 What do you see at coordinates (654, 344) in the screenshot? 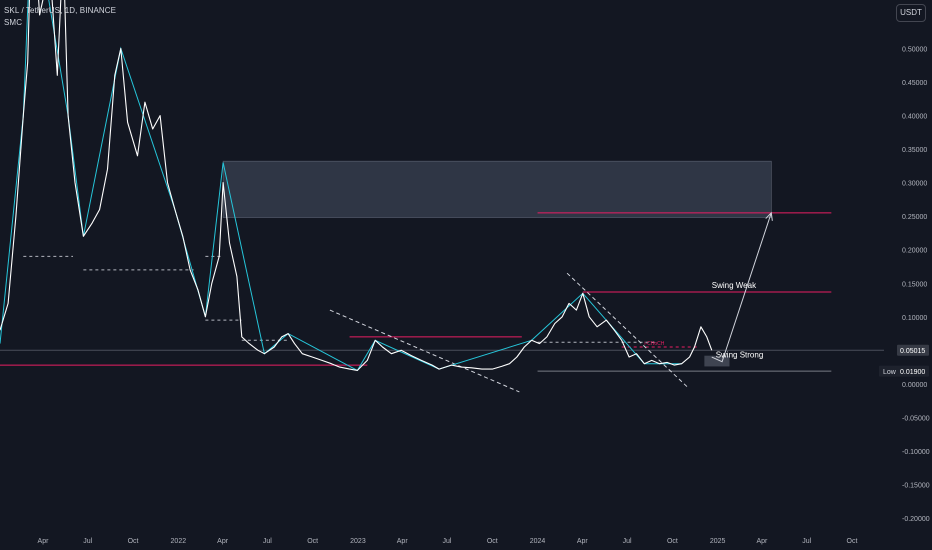
I see `choch-label: i-CHoCH` at bounding box center [654, 344].